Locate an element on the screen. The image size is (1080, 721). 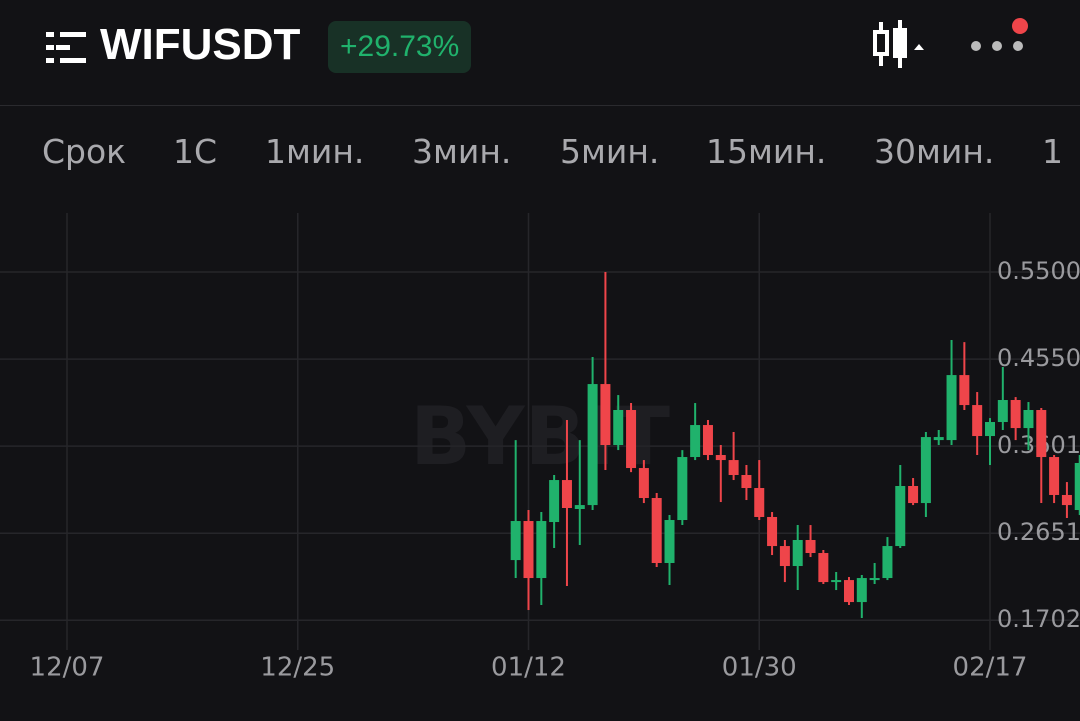
x-tick-label: 12/25 is located at coordinates (297, 668).